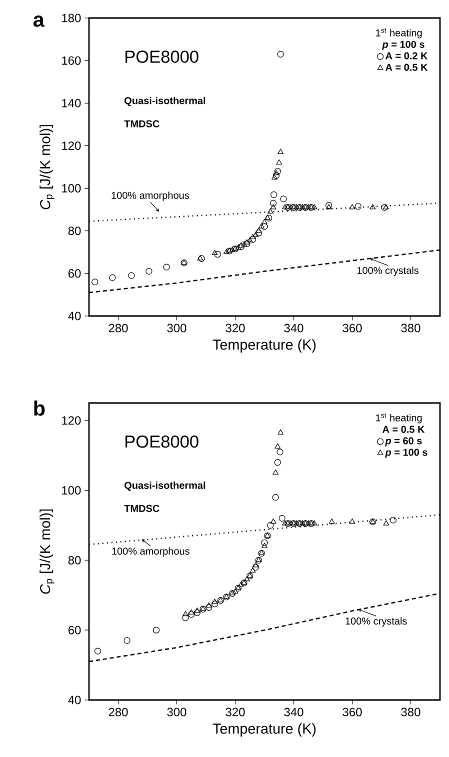  I want to click on x-tick-label: 380, so click(410, 712).